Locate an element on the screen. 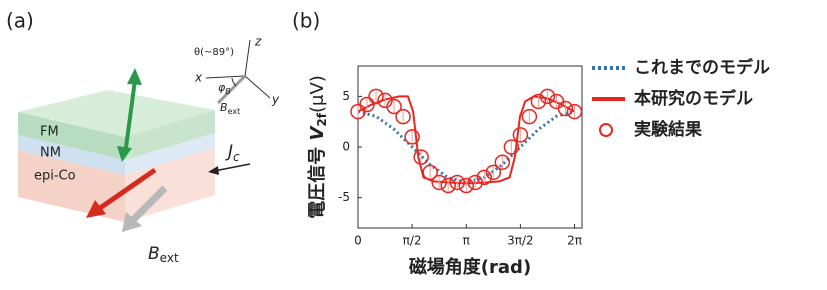 This screenshot has width=827, height=290. y-tick-label: 5 is located at coordinates (346, 96).